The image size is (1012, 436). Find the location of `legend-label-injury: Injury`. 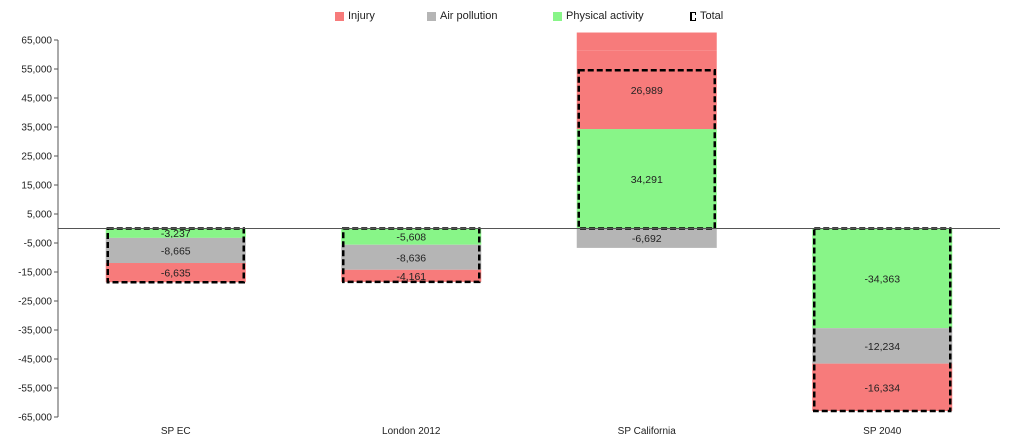

legend-label-injury: Injury is located at coordinates (361, 16).